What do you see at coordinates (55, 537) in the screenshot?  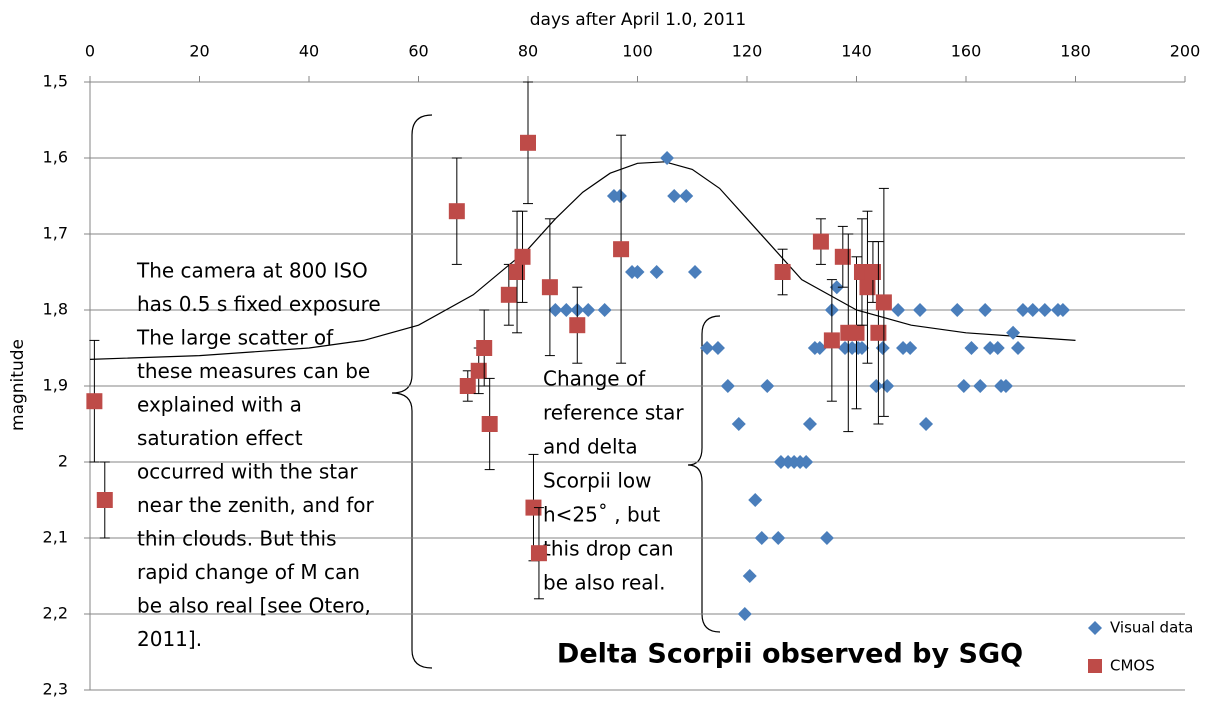 I see `y-tick-label: 2,1` at bounding box center [55, 537].